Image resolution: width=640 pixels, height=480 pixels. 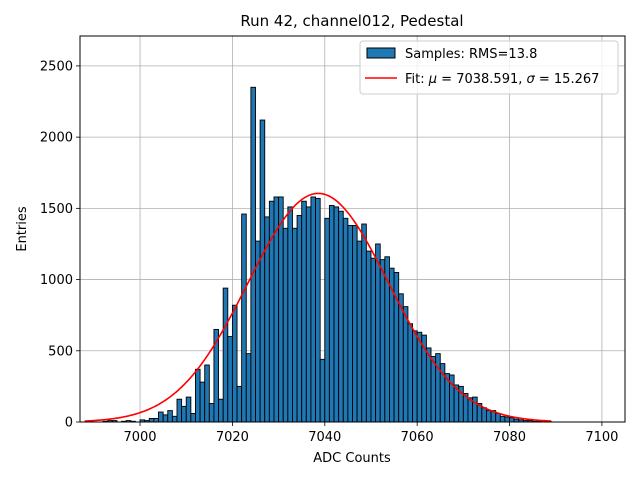 What do you see at coordinates (352, 458) in the screenshot?
I see `x-axis-label: ADC Counts` at bounding box center [352, 458].